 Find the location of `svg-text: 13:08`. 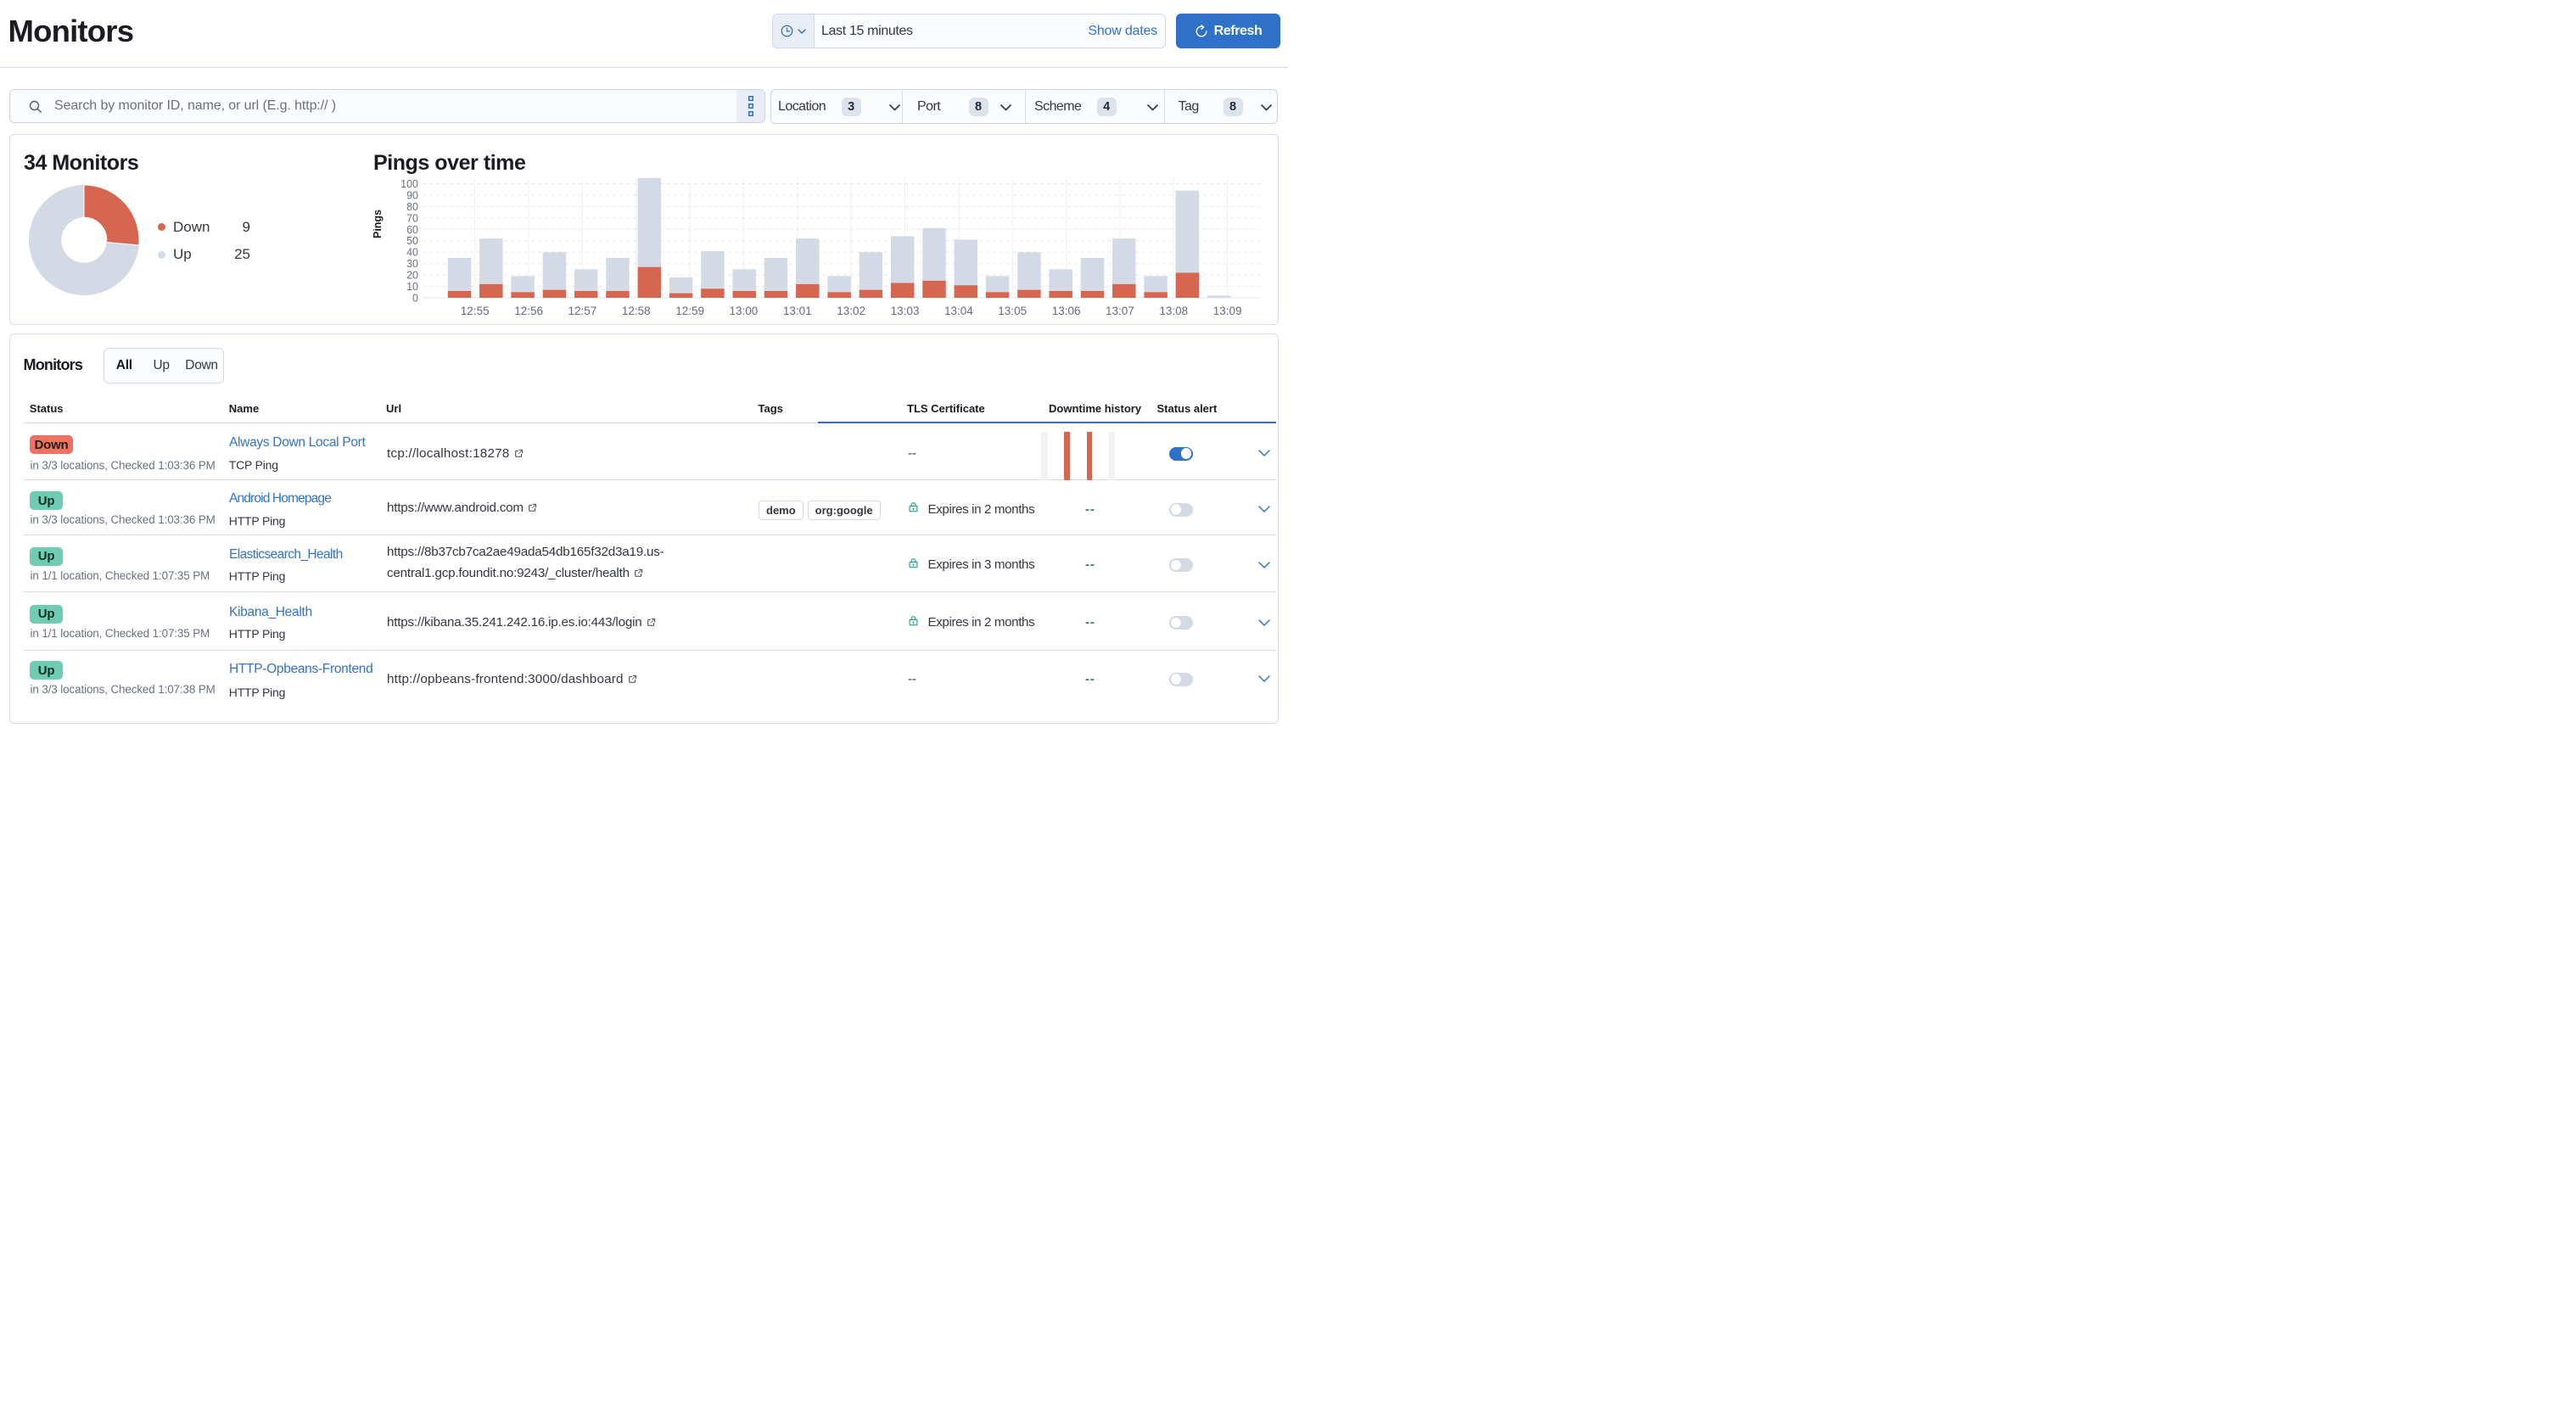

svg-text: 13:08 is located at coordinates (1174, 311).